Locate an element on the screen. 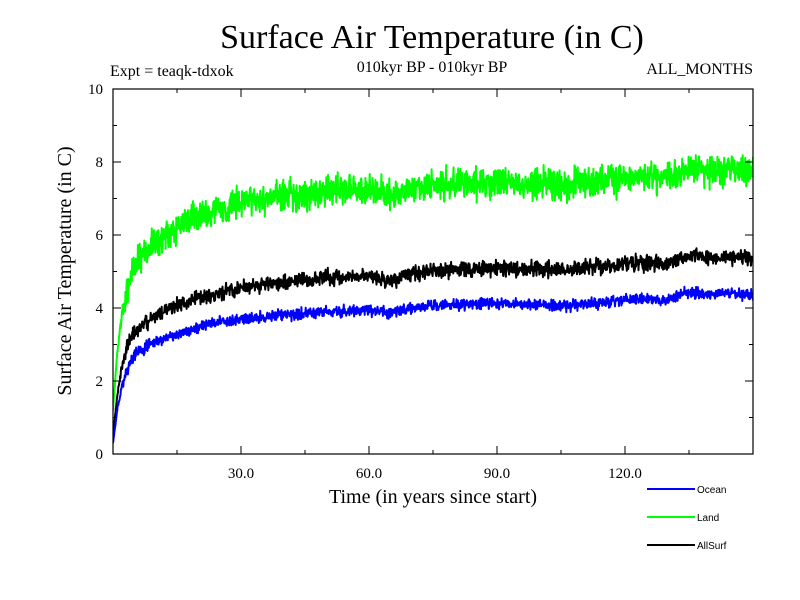  y-tick-label: 8 is located at coordinates (100, 163).